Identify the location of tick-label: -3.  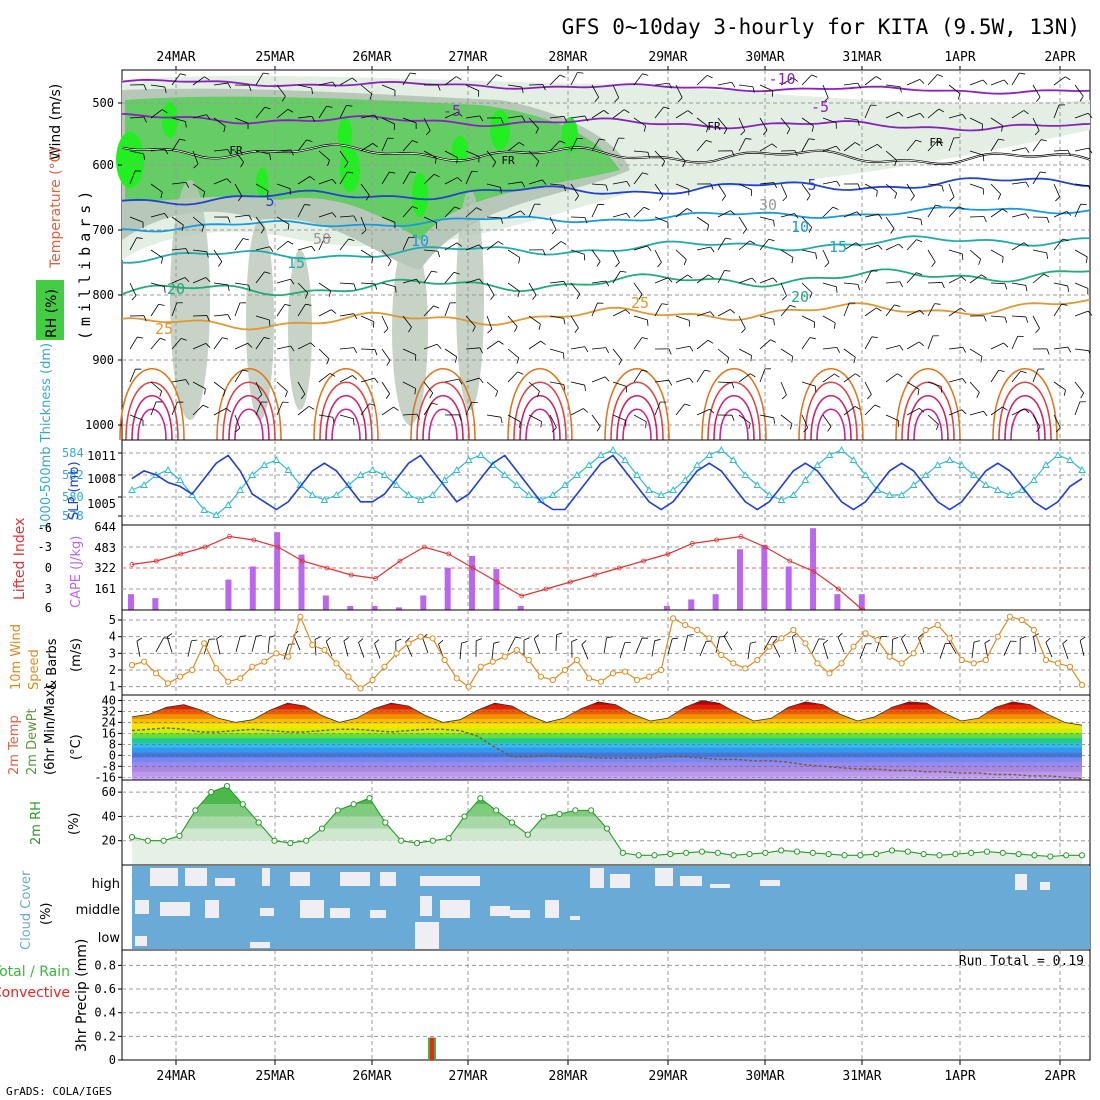
(45, 547).